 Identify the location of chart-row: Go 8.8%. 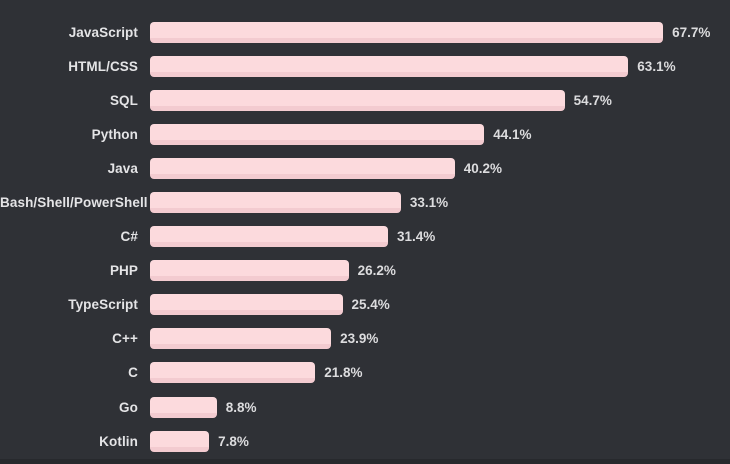
(365, 407).